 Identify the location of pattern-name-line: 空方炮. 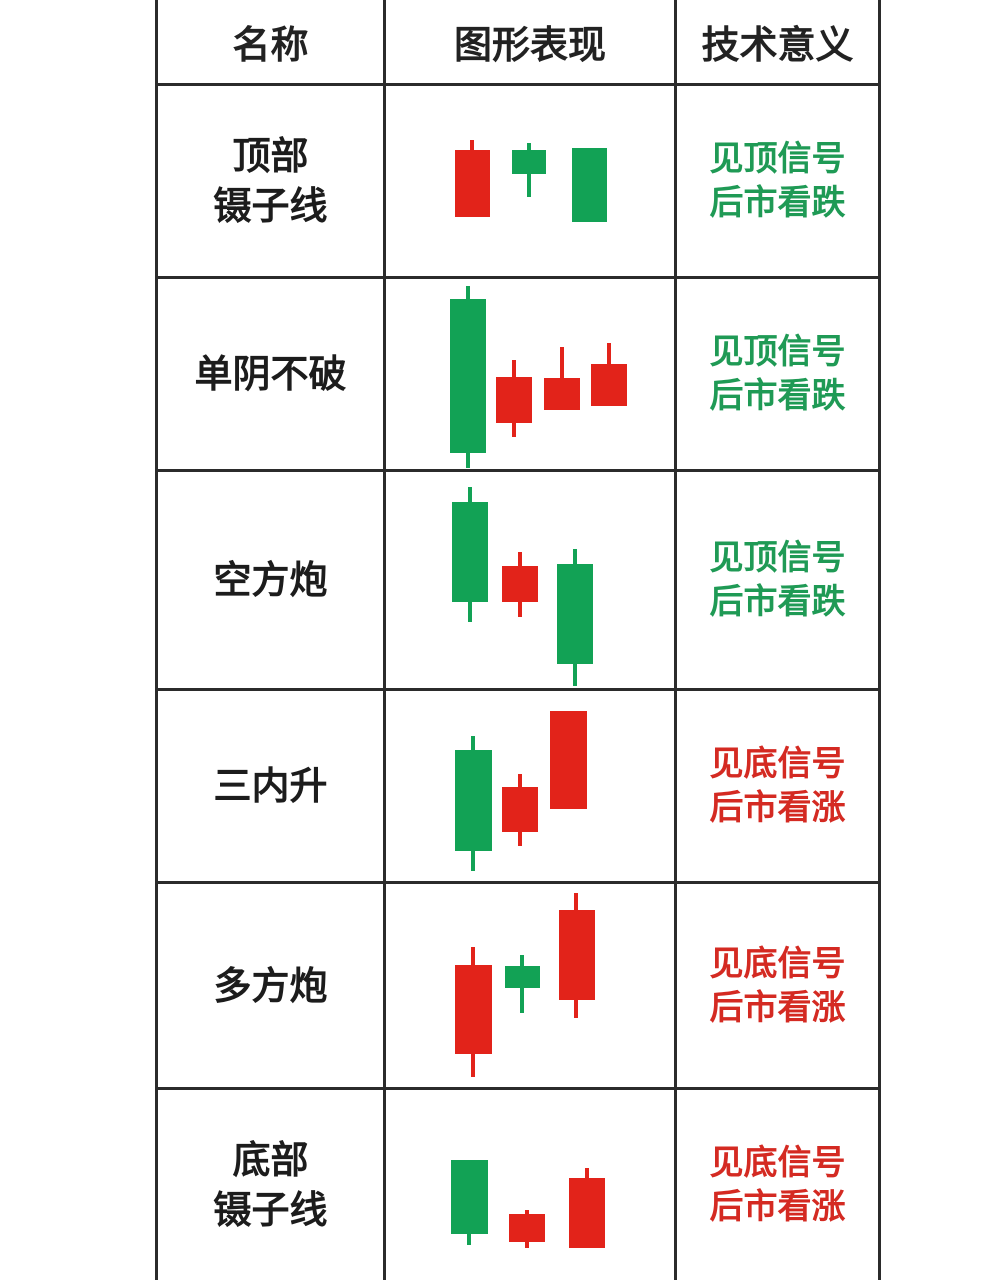
(270, 580).